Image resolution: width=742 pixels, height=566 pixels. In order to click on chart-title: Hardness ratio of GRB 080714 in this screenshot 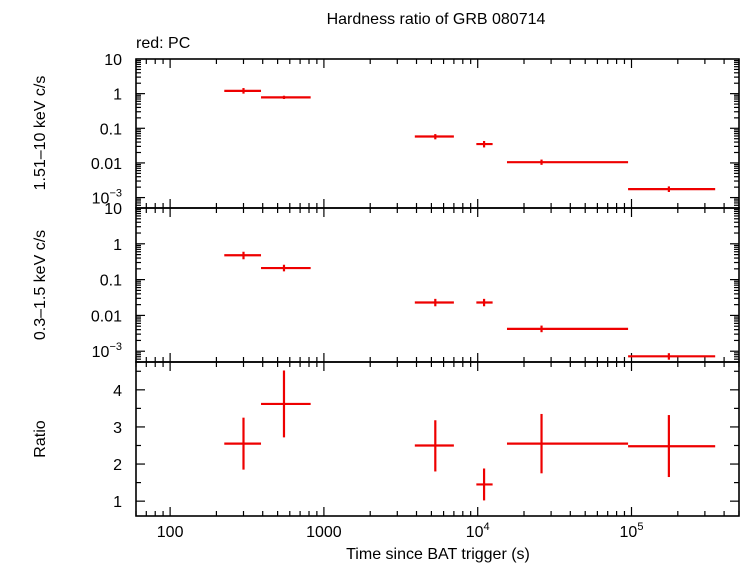, I will do `click(436, 19)`.